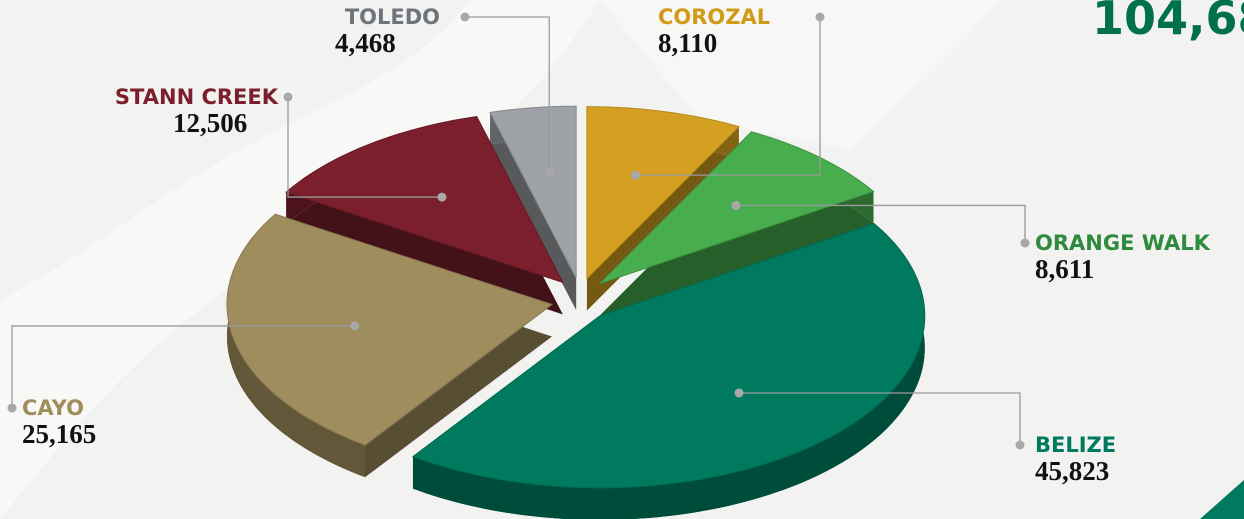  Describe the element at coordinates (392, 17) in the screenshot. I see `category-label: TOLEDO` at that location.